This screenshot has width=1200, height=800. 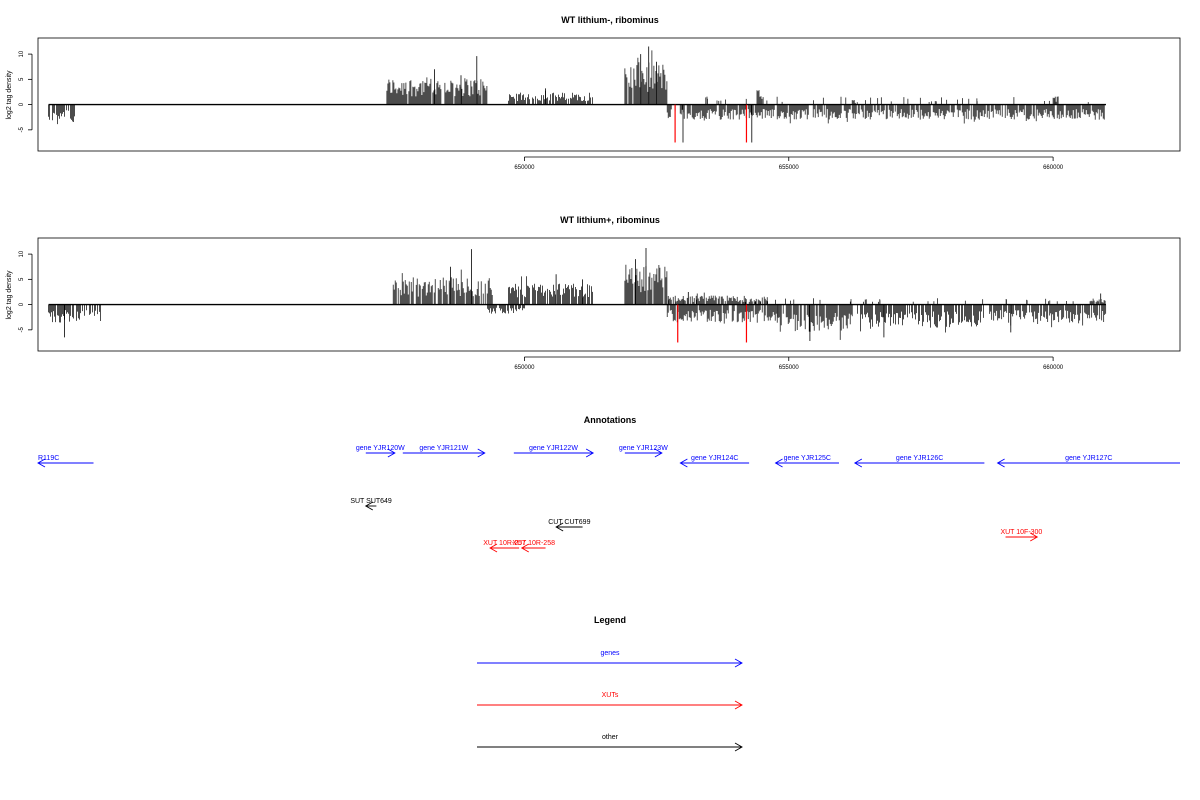 I want to click on annotation-xut: XUT 10R-257, so click(x=504, y=546).